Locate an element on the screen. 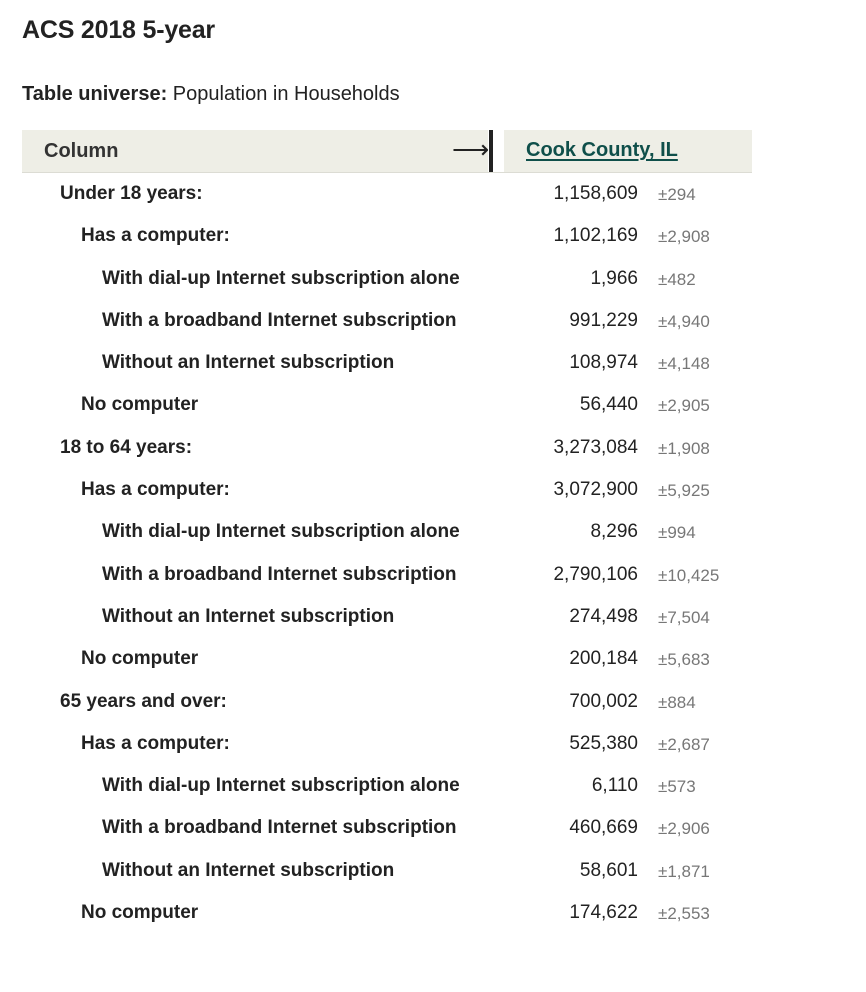 This screenshot has height=992, width=866. row-margin-of-error: ±884 is located at coordinates (677, 702).